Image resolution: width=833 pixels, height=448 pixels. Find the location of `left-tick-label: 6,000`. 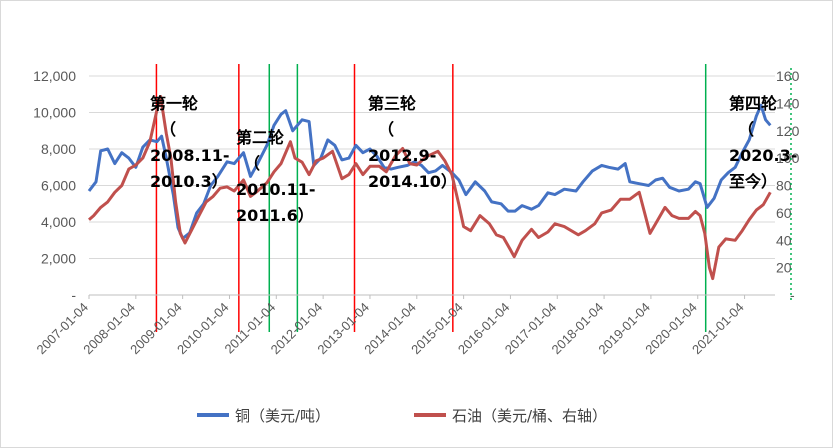

left-tick-label: 6,000 is located at coordinates (58, 186).